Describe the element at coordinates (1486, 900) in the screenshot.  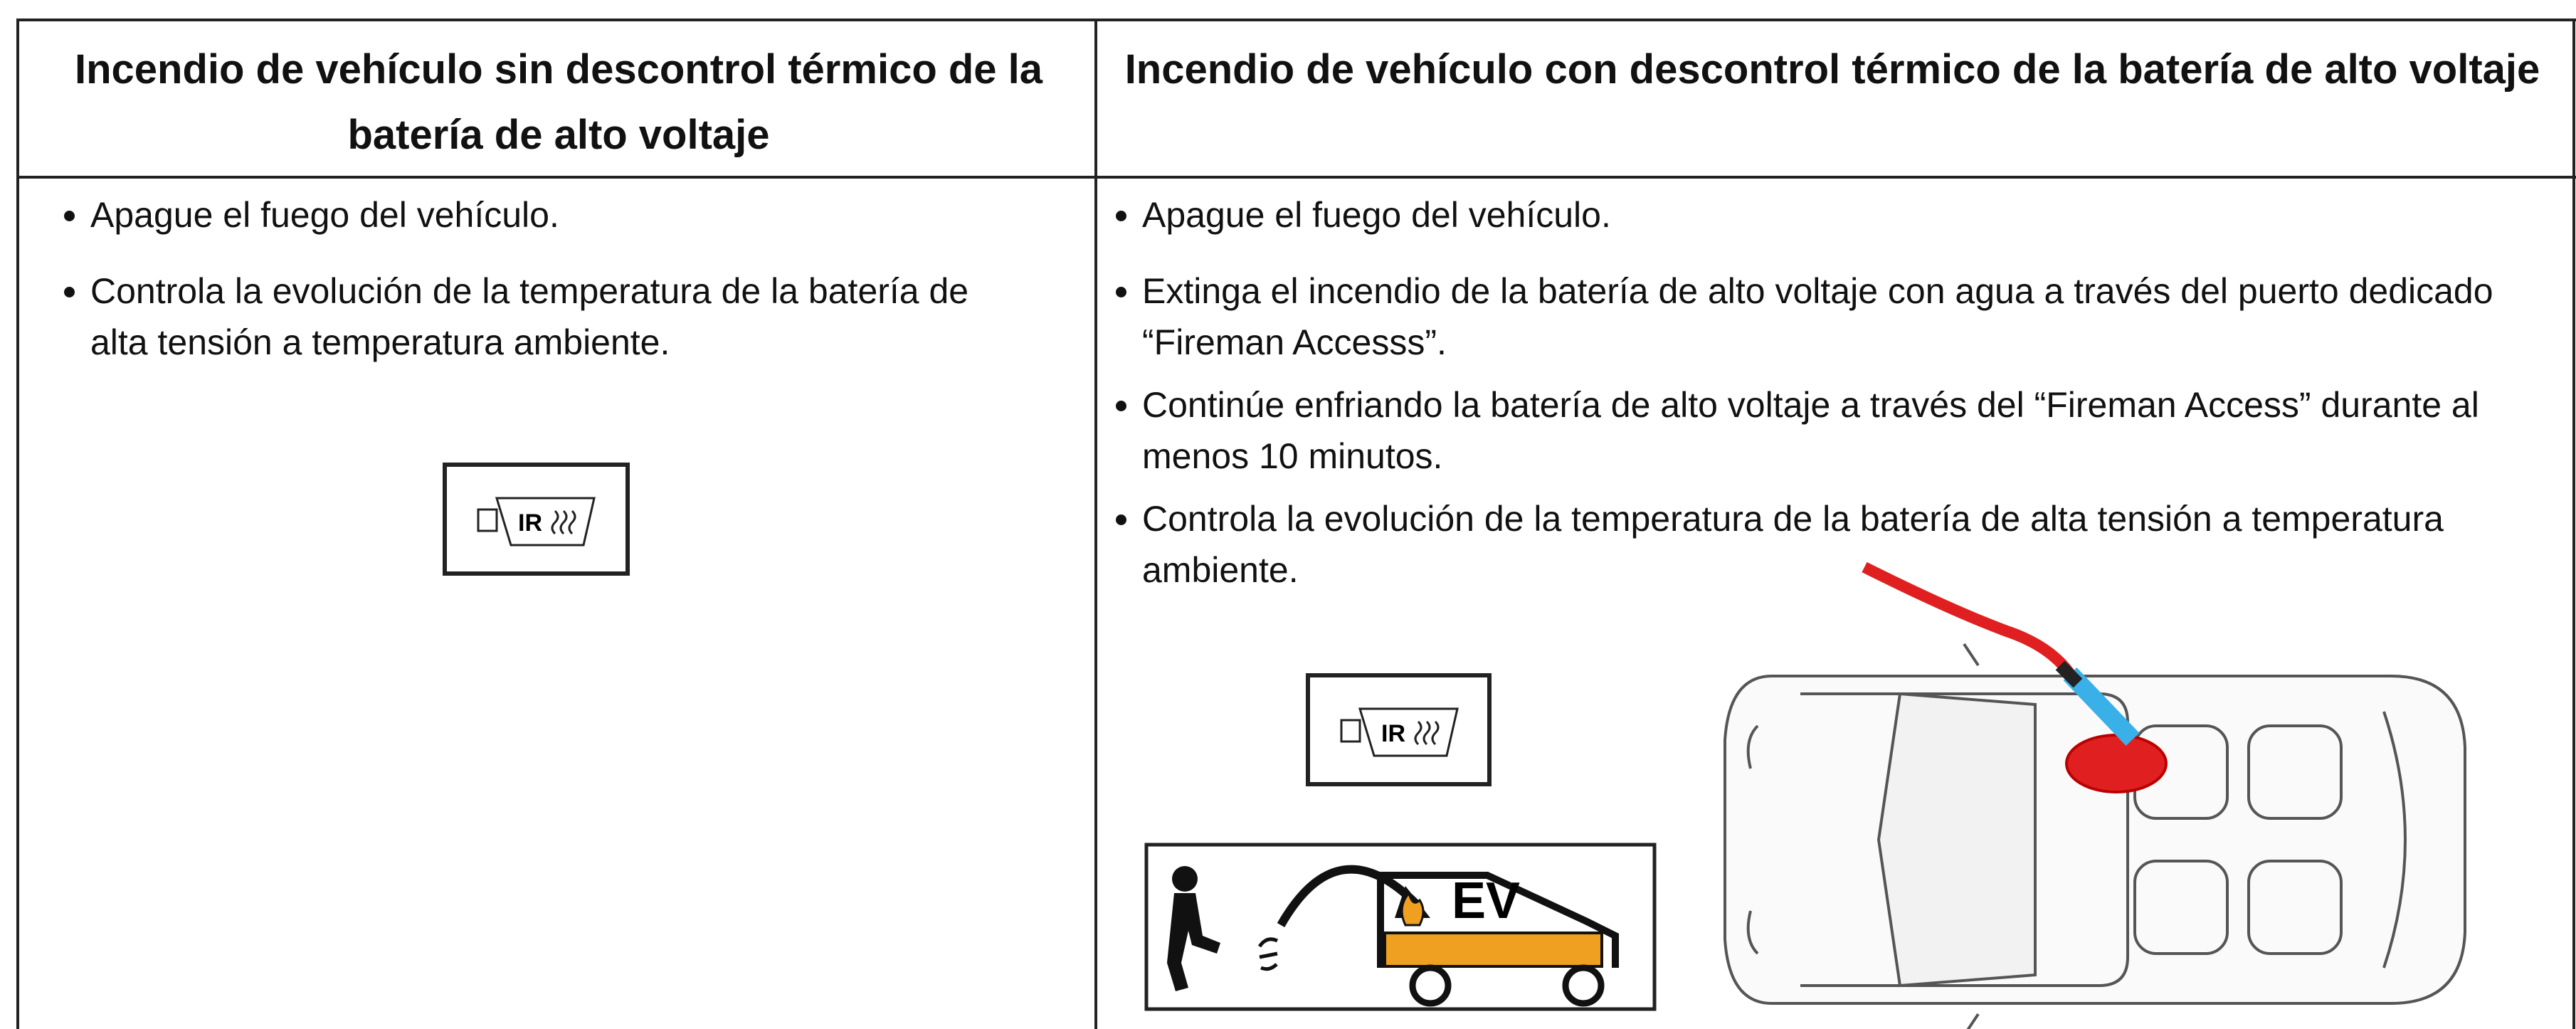
I see `ev-label: EV` at that location.